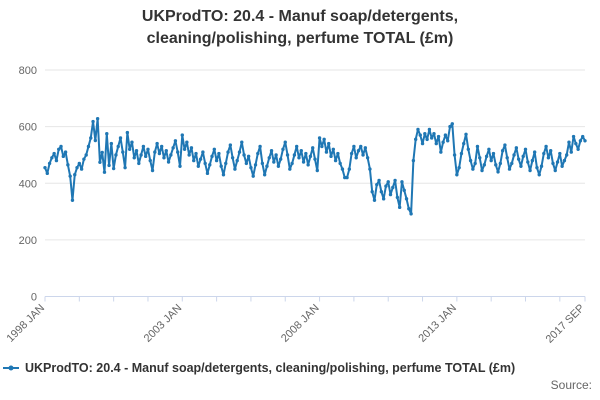 This screenshot has width=600, height=400. What do you see at coordinates (566, 324) in the screenshot?
I see `x-axis-label-2017-sep: 2017 SEP` at bounding box center [566, 324].